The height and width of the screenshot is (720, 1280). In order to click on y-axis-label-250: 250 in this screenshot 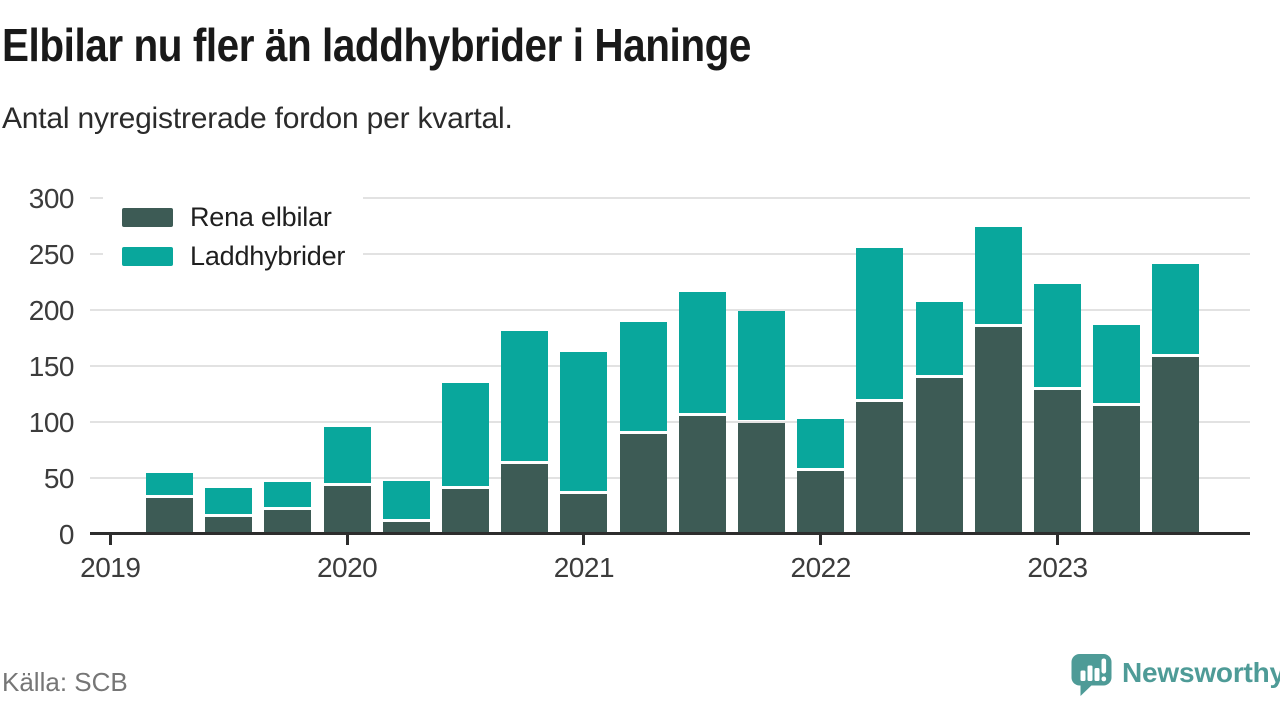, I will do `click(51, 254)`.